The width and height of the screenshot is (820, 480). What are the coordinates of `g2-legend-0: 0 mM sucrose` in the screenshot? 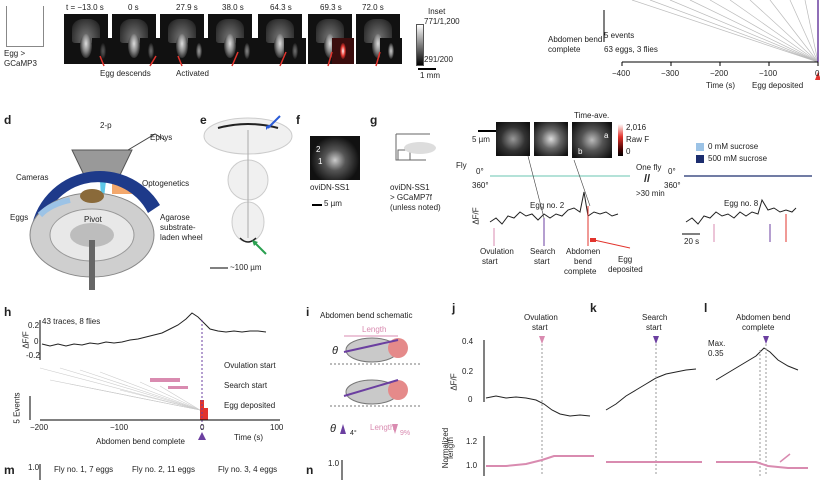 It's located at (727, 147).